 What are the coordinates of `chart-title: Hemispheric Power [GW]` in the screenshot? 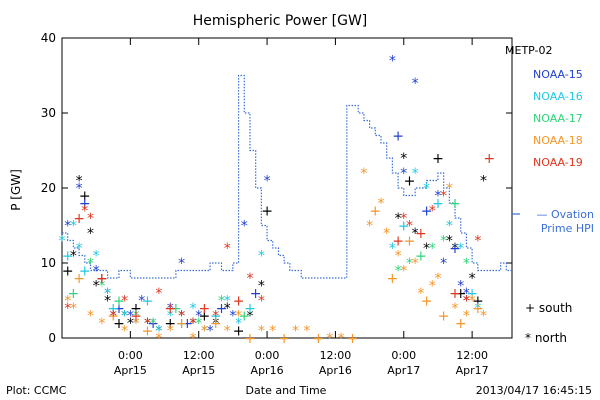 It's located at (280, 21).